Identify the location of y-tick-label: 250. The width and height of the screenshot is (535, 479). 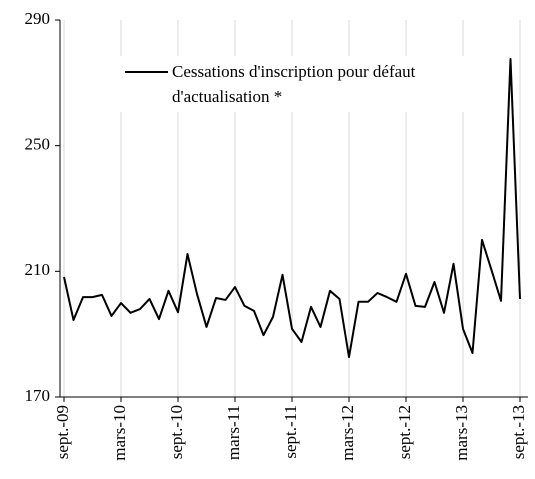
(38, 144).